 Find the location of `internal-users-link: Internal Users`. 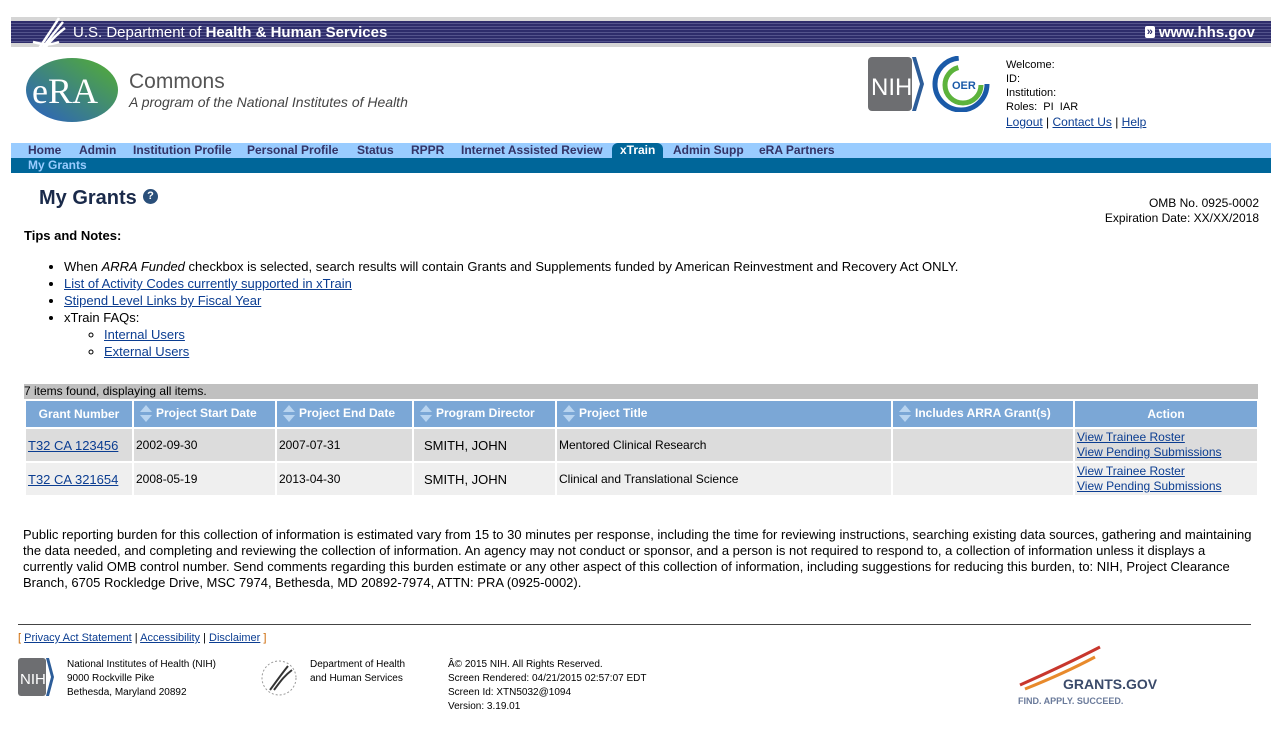

internal-users-link: Internal Users is located at coordinates (144, 334).